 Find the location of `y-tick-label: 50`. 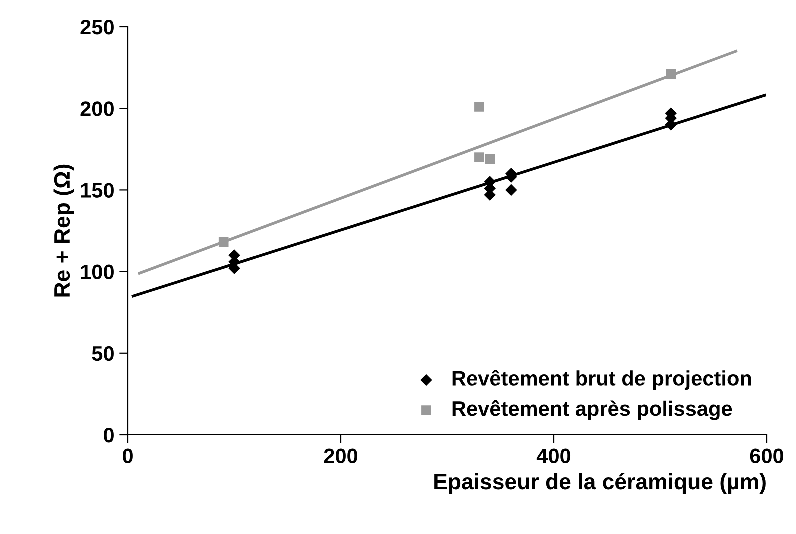

y-tick-label: 50 is located at coordinates (103, 354).